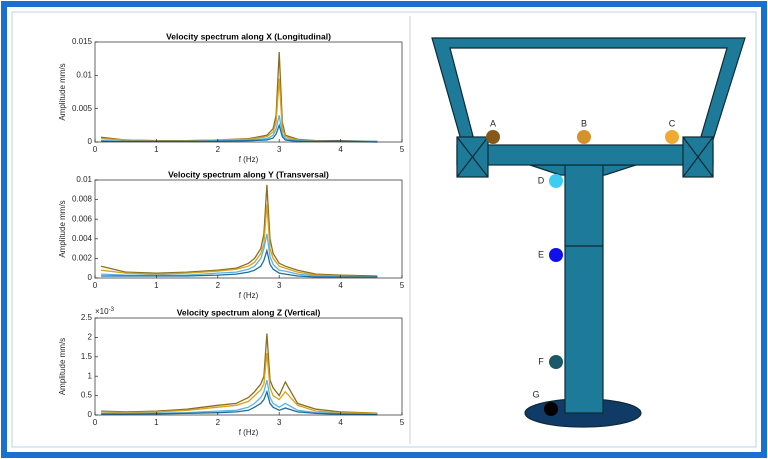 Image resolution: width=768 pixels, height=459 pixels. I want to click on y-tick-label: 0.005, so click(82, 108).